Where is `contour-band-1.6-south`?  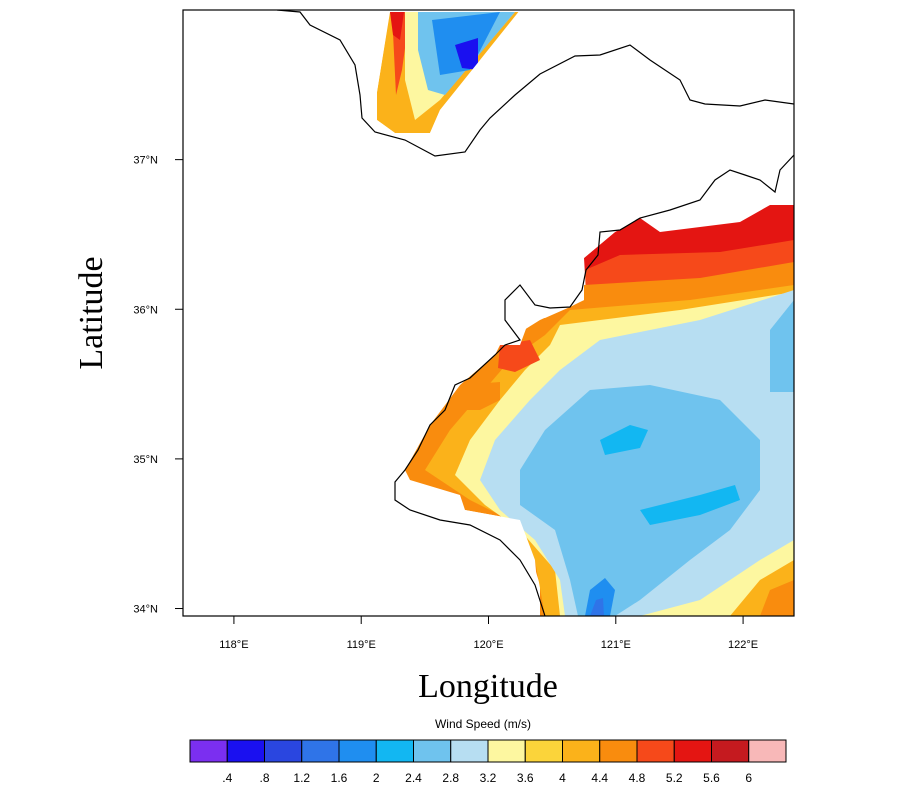
contour-band-1.6-south is located at coordinates (597, 607).